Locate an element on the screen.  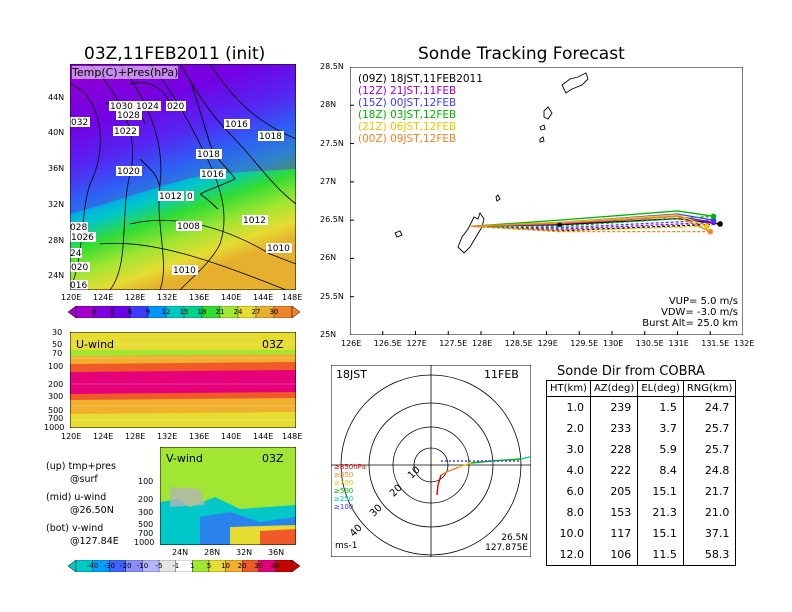
table-row: 12.0 106 11.5 58.3 is located at coordinates (641, 554).